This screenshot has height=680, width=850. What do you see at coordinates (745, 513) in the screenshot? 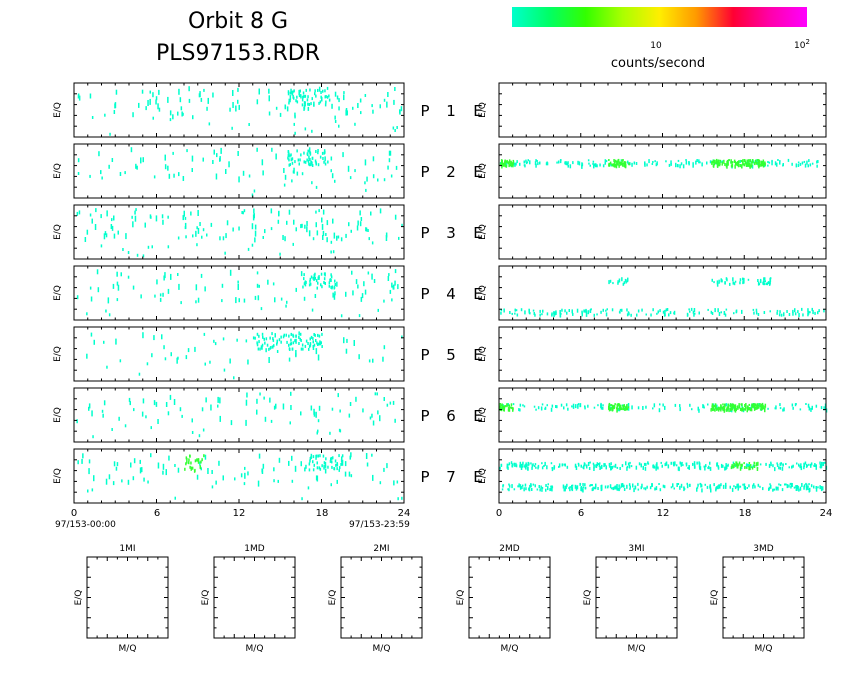
I see `x-tick-label: 18` at bounding box center [745, 513].